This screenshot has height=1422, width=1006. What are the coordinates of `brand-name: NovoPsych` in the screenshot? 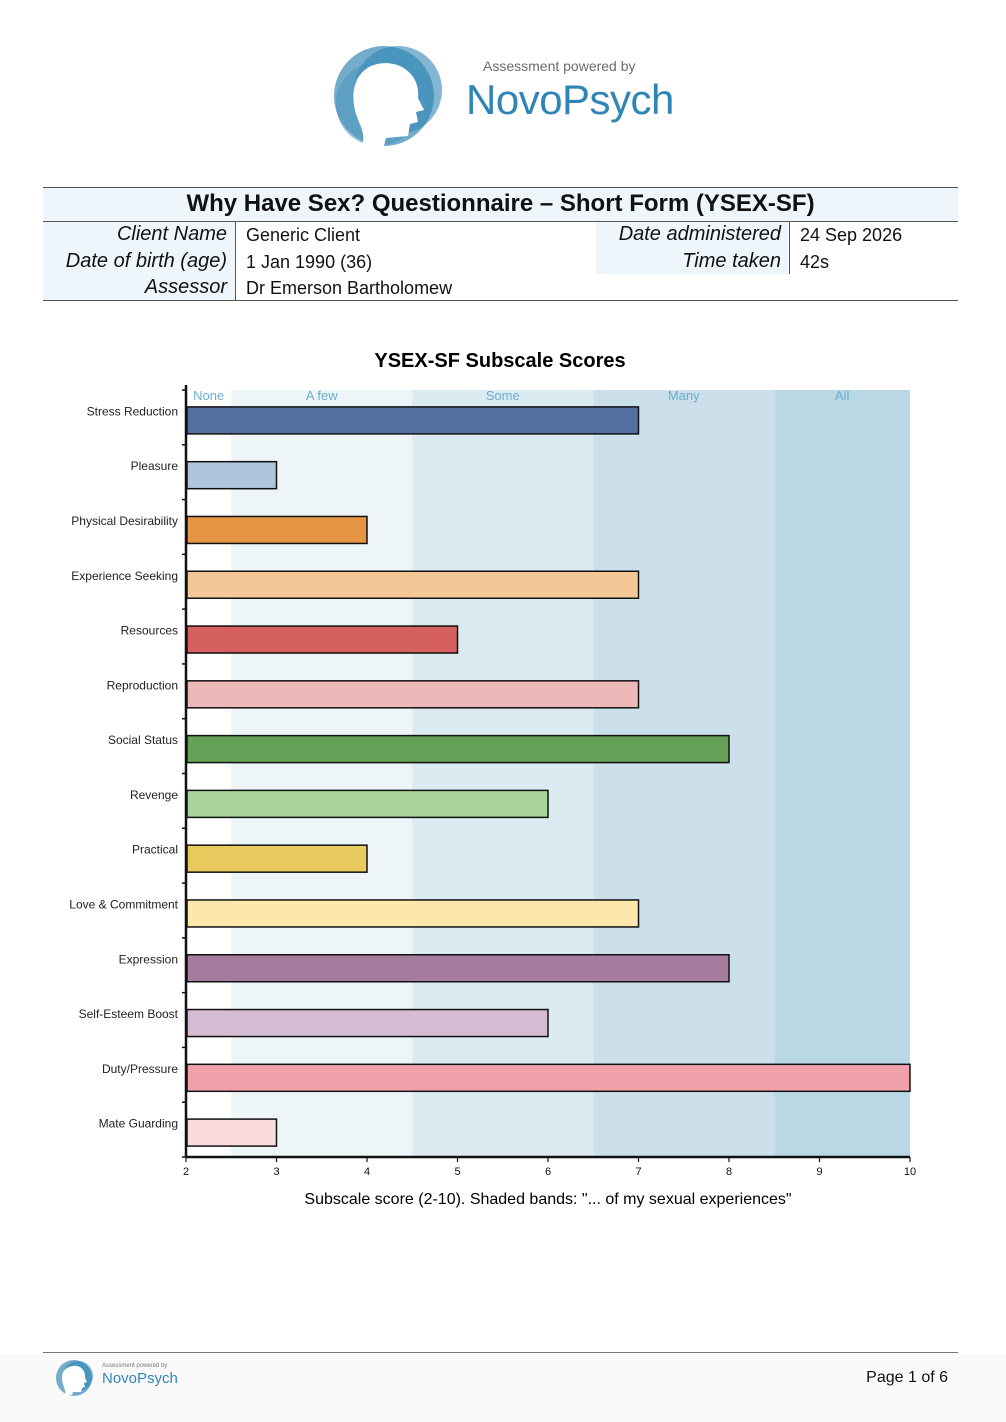 It's located at (570, 99).